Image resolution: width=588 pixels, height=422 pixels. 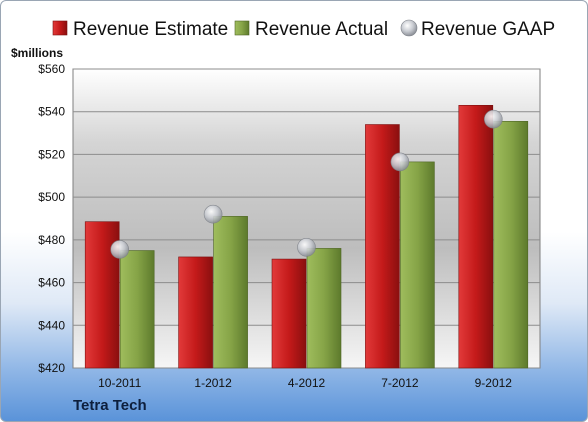 I want to click on y-tick-label: $460, so click(x=51, y=283).